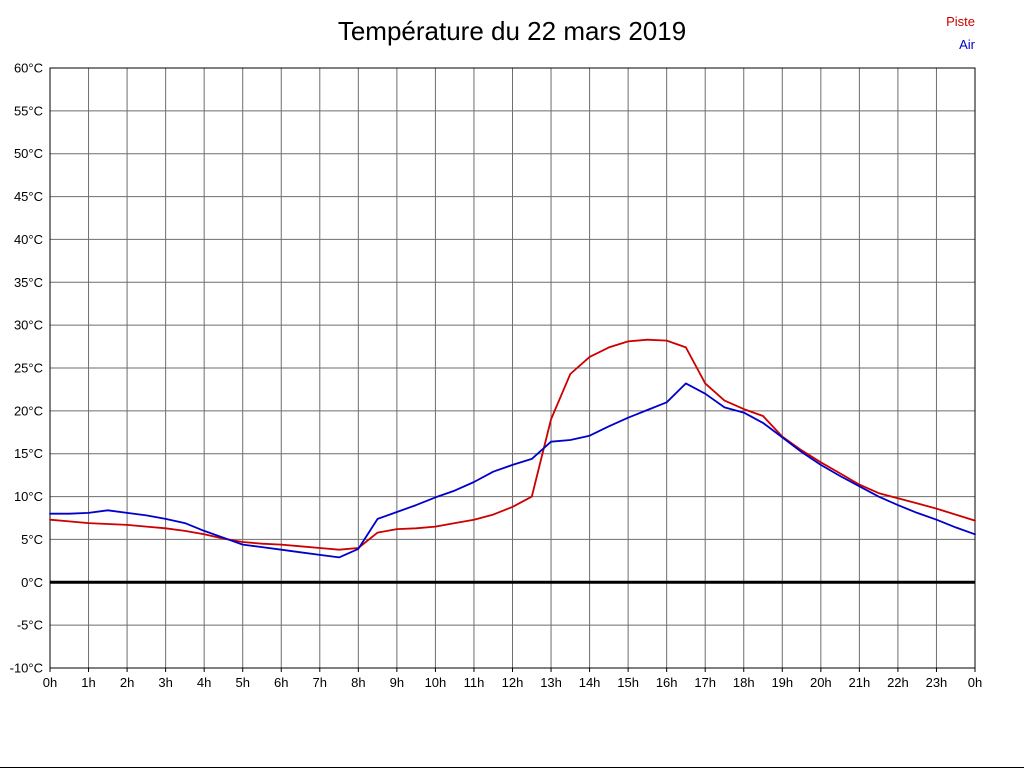  I want to click on x-axis-tick-label: 11h, so click(474, 682).